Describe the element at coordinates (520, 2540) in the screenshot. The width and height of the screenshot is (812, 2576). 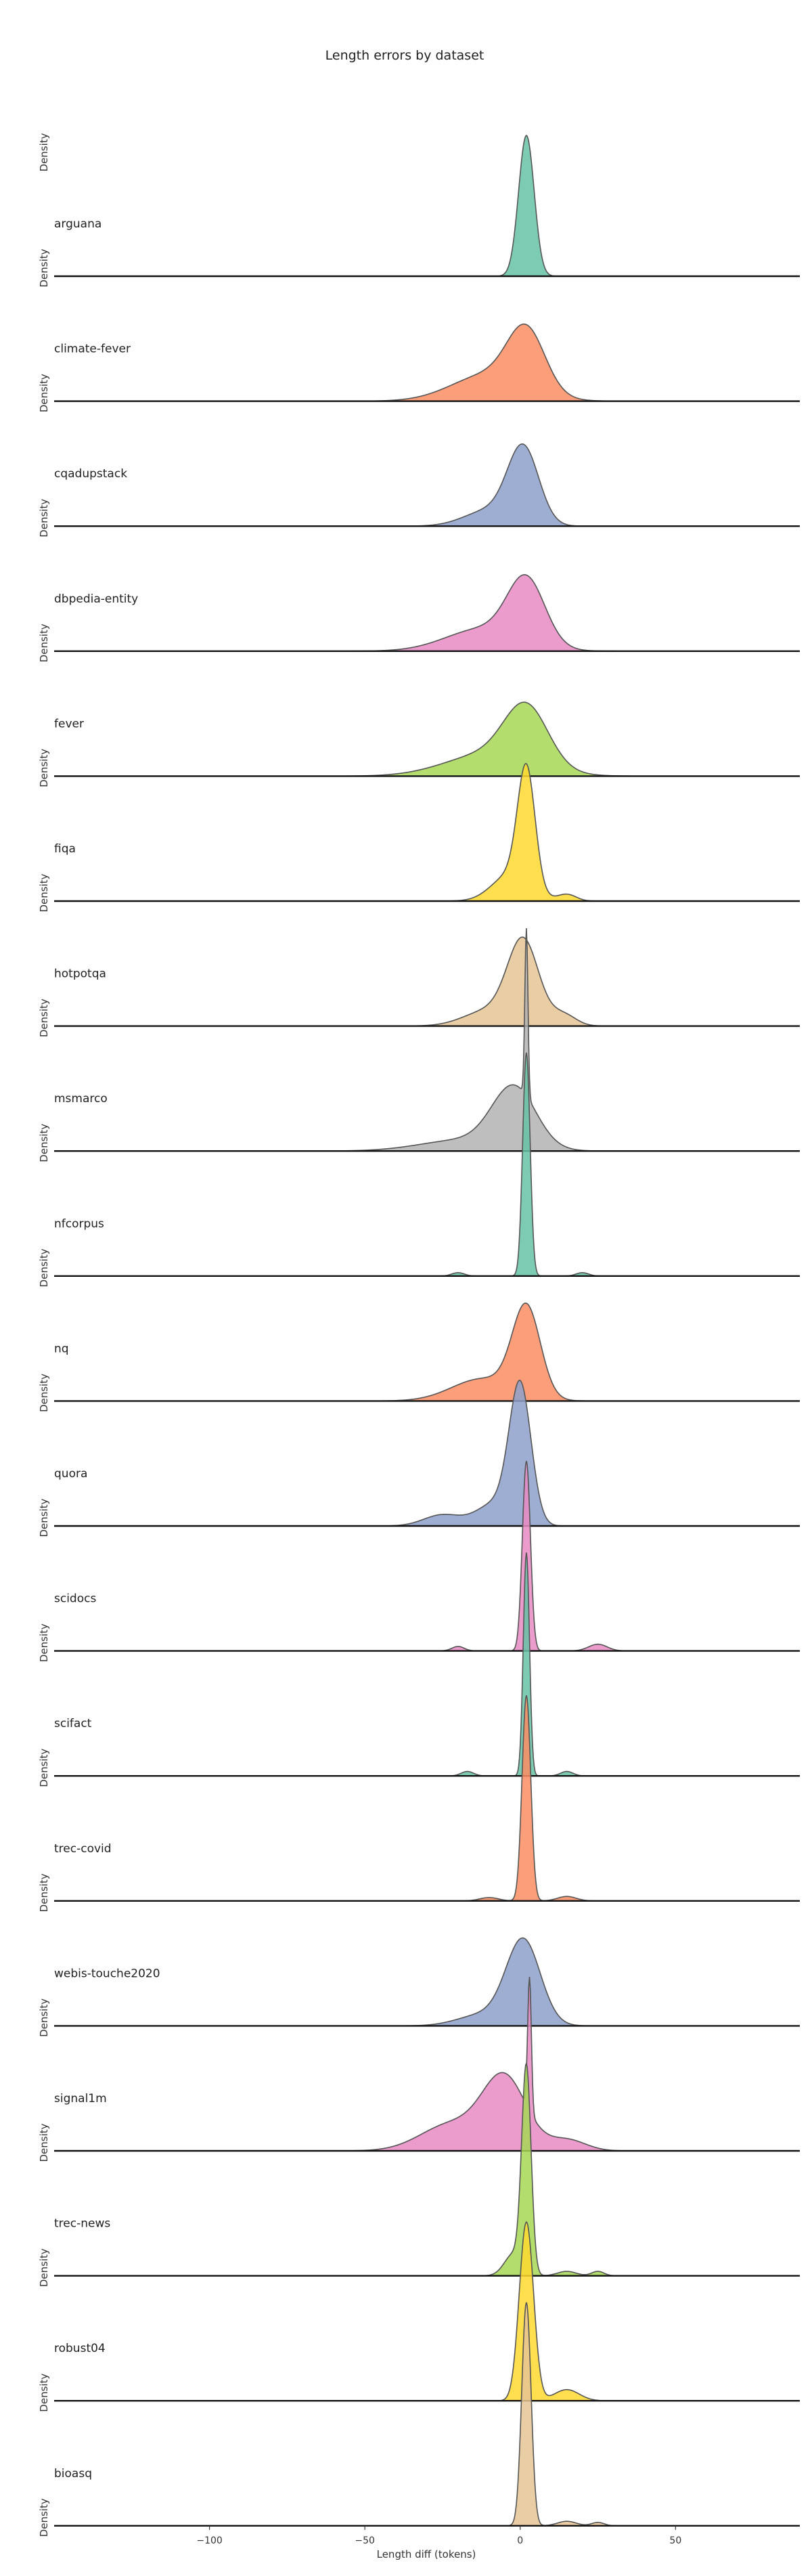
I see `x-tick-label: 0` at that location.